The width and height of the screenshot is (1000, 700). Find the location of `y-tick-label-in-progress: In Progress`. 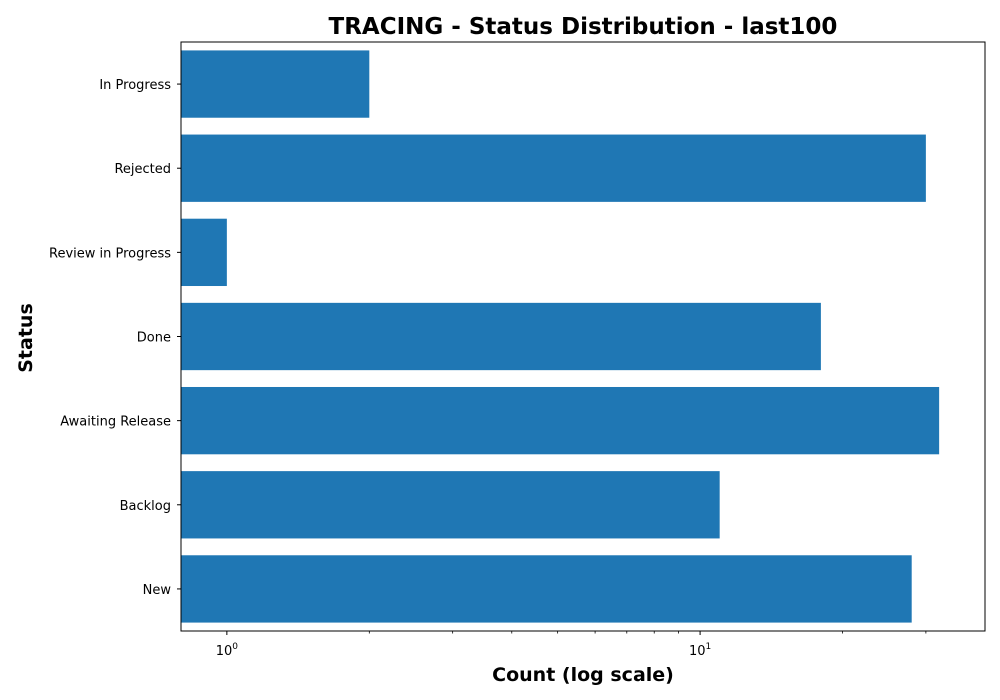

y-tick-label-in-progress: In Progress is located at coordinates (135, 85).